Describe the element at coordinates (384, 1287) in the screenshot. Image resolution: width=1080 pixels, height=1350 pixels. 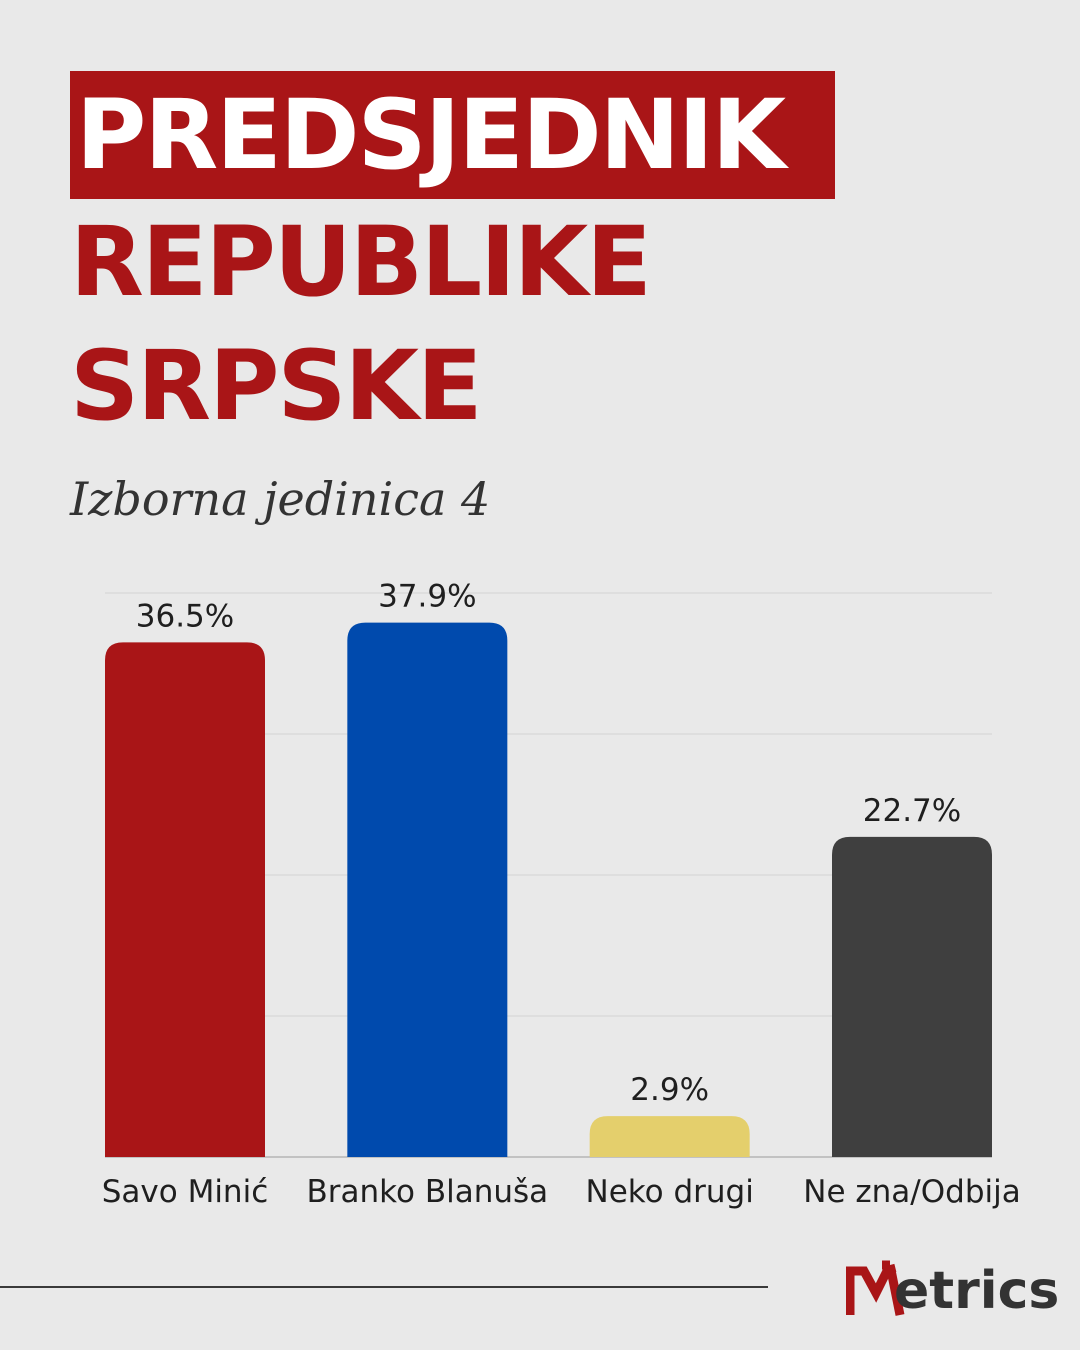
I see `footer-divider` at that location.